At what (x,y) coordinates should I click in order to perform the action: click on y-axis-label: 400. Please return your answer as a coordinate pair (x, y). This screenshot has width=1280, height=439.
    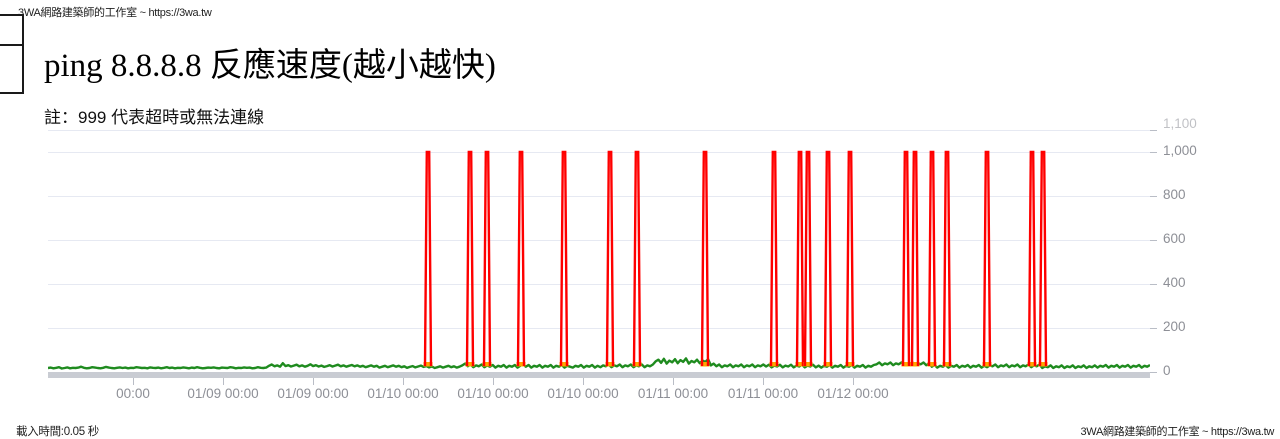
    Looking at the image, I should click on (1174, 282).